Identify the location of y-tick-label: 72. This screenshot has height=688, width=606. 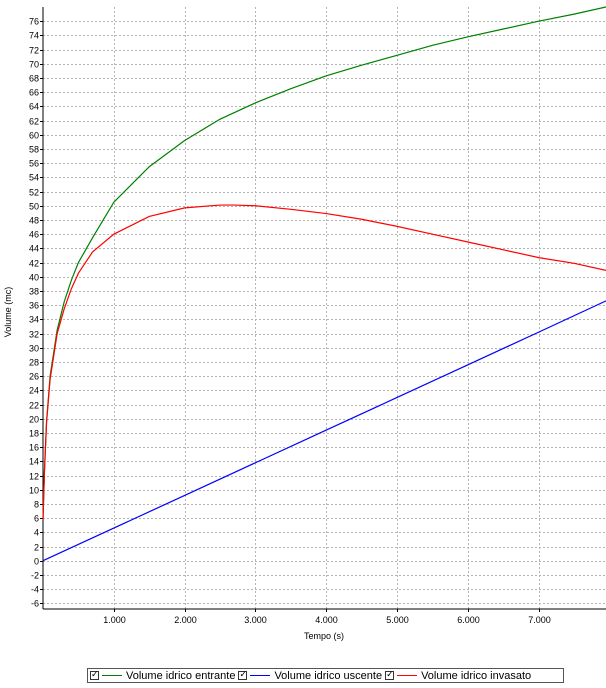
(34, 51).